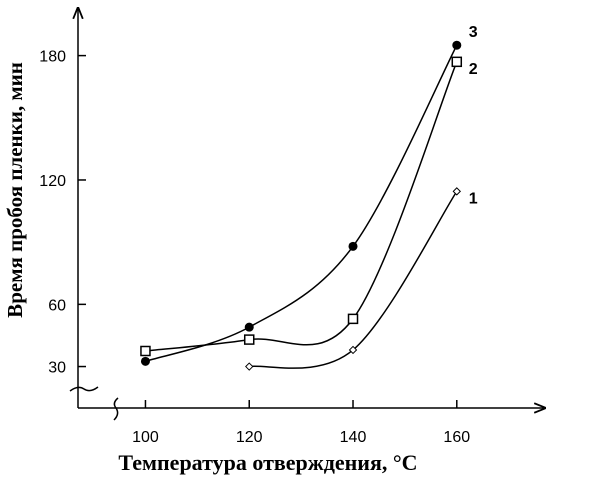 The width and height of the screenshot is (589, 481). I want to click on y-tick-label: 60, so click(57, 305).